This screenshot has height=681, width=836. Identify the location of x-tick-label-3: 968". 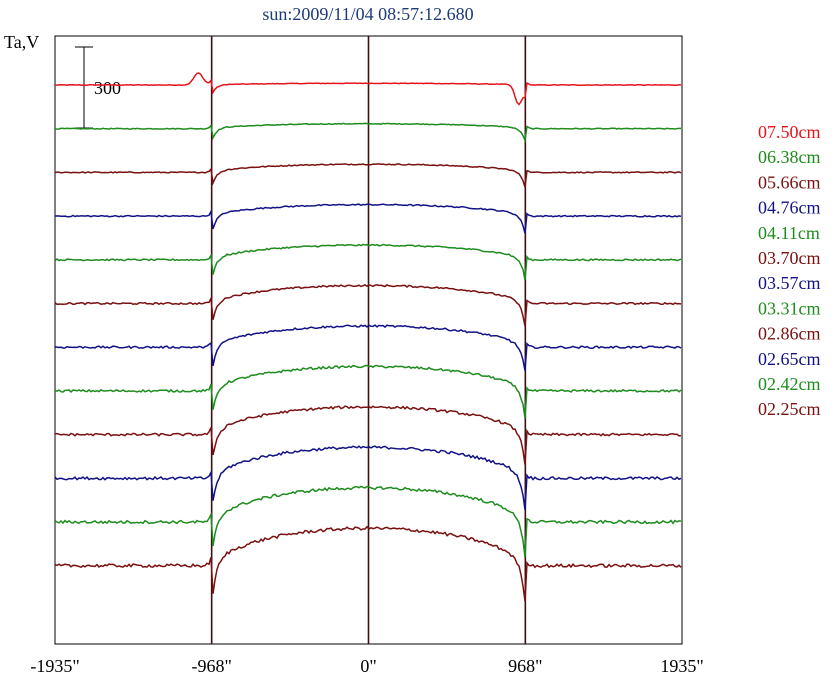
(525, 666).